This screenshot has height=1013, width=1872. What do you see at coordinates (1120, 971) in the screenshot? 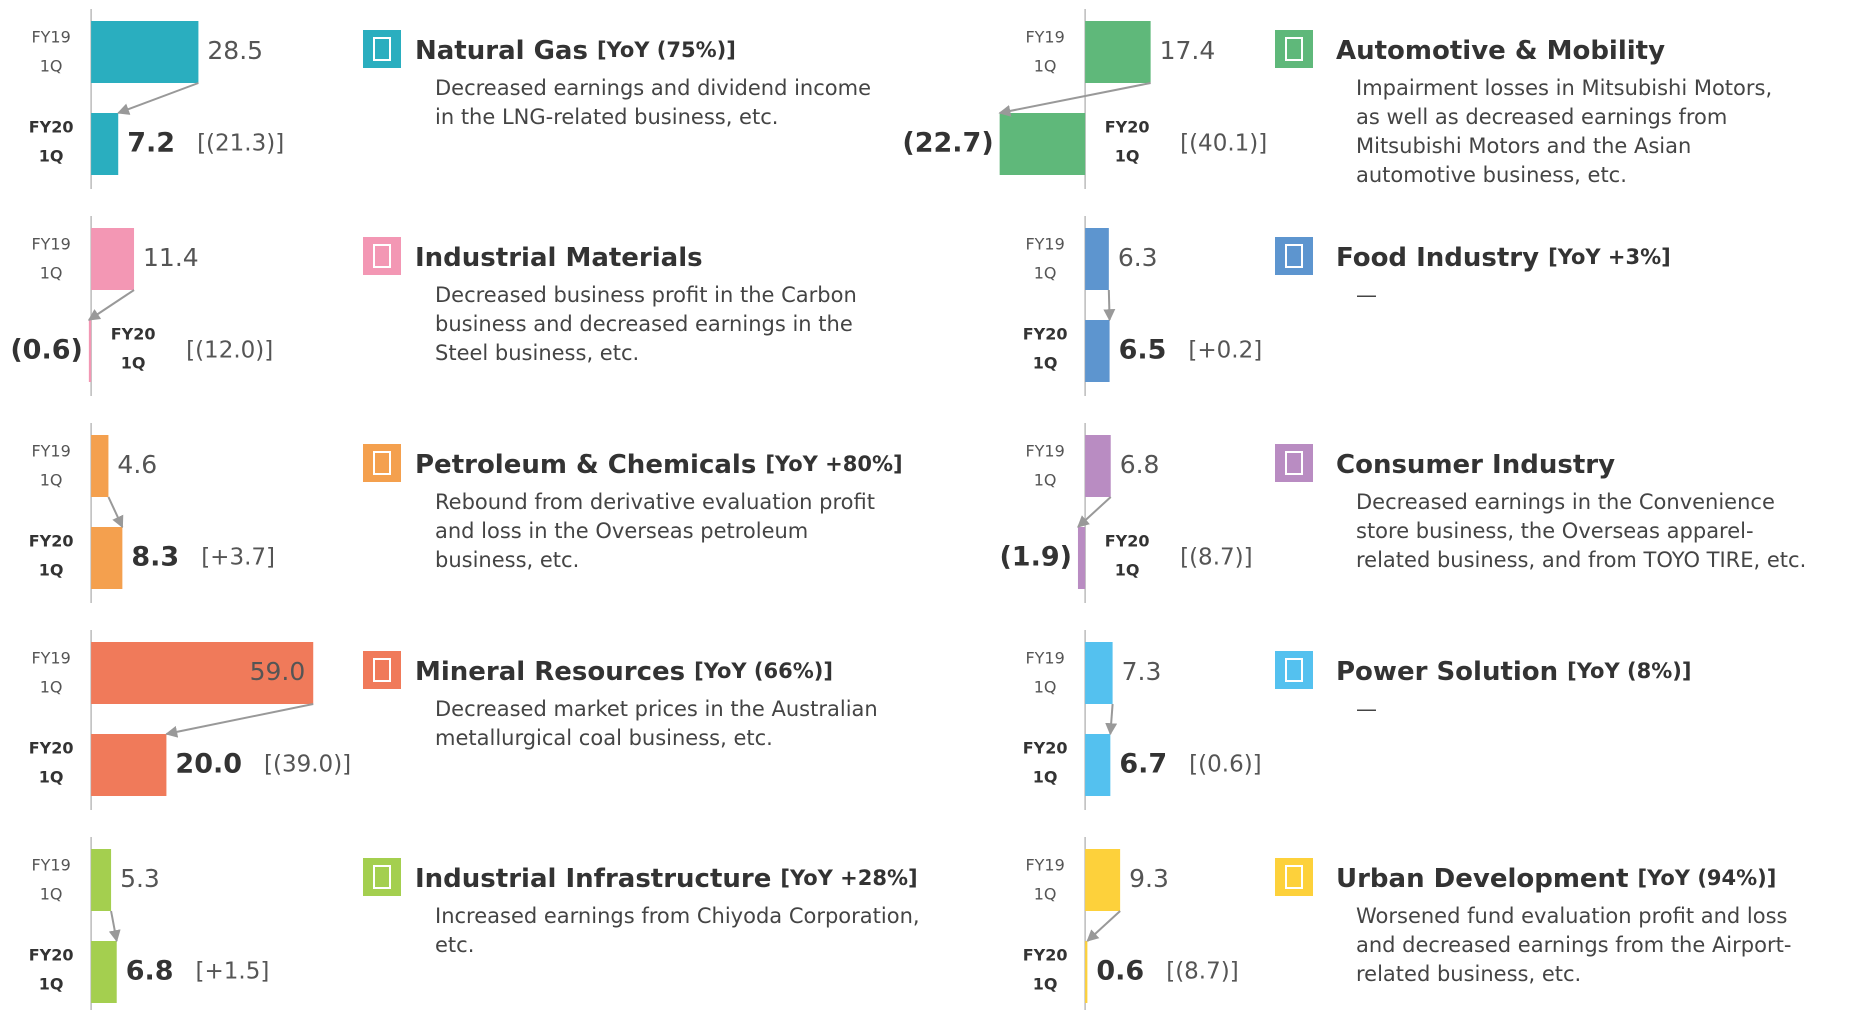
I see `value-label: 0.6` at bounding box center [1120, 971].